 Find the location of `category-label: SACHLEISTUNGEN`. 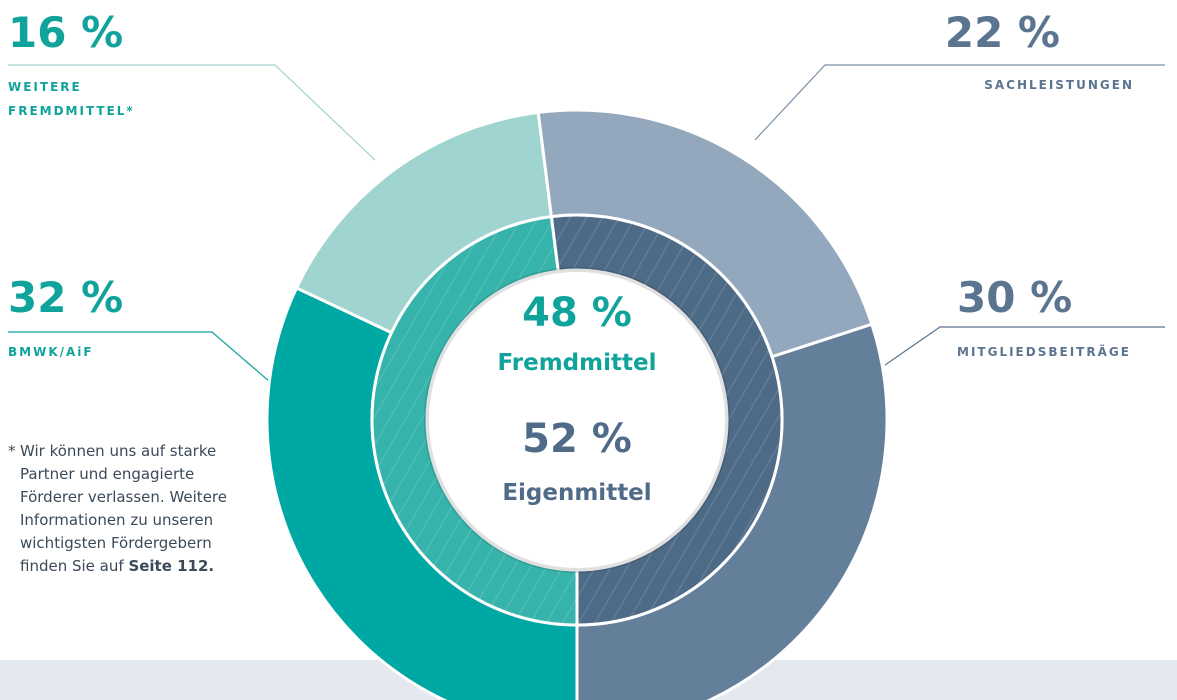

category-label: SACHLEISTUNGEN is located at coordinates (1059, 85).